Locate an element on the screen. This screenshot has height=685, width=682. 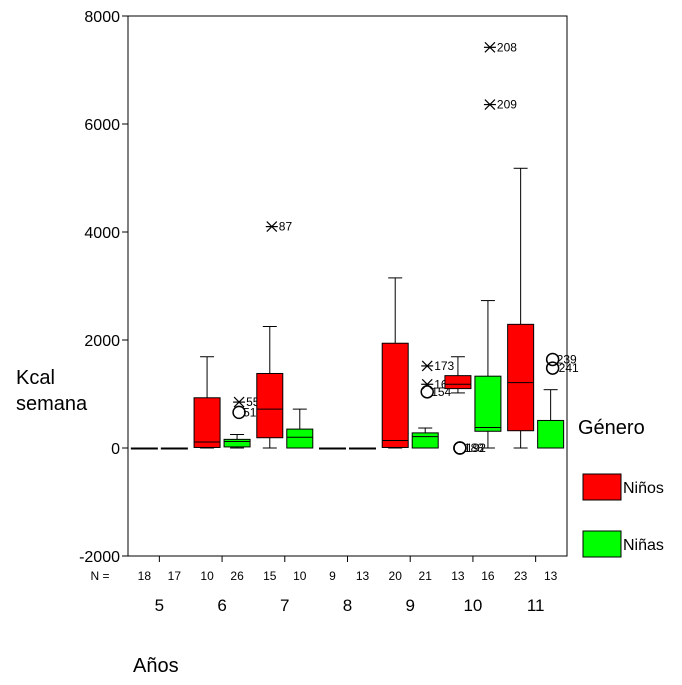
extreme-label: 87 is located at coordinates (286, 227).